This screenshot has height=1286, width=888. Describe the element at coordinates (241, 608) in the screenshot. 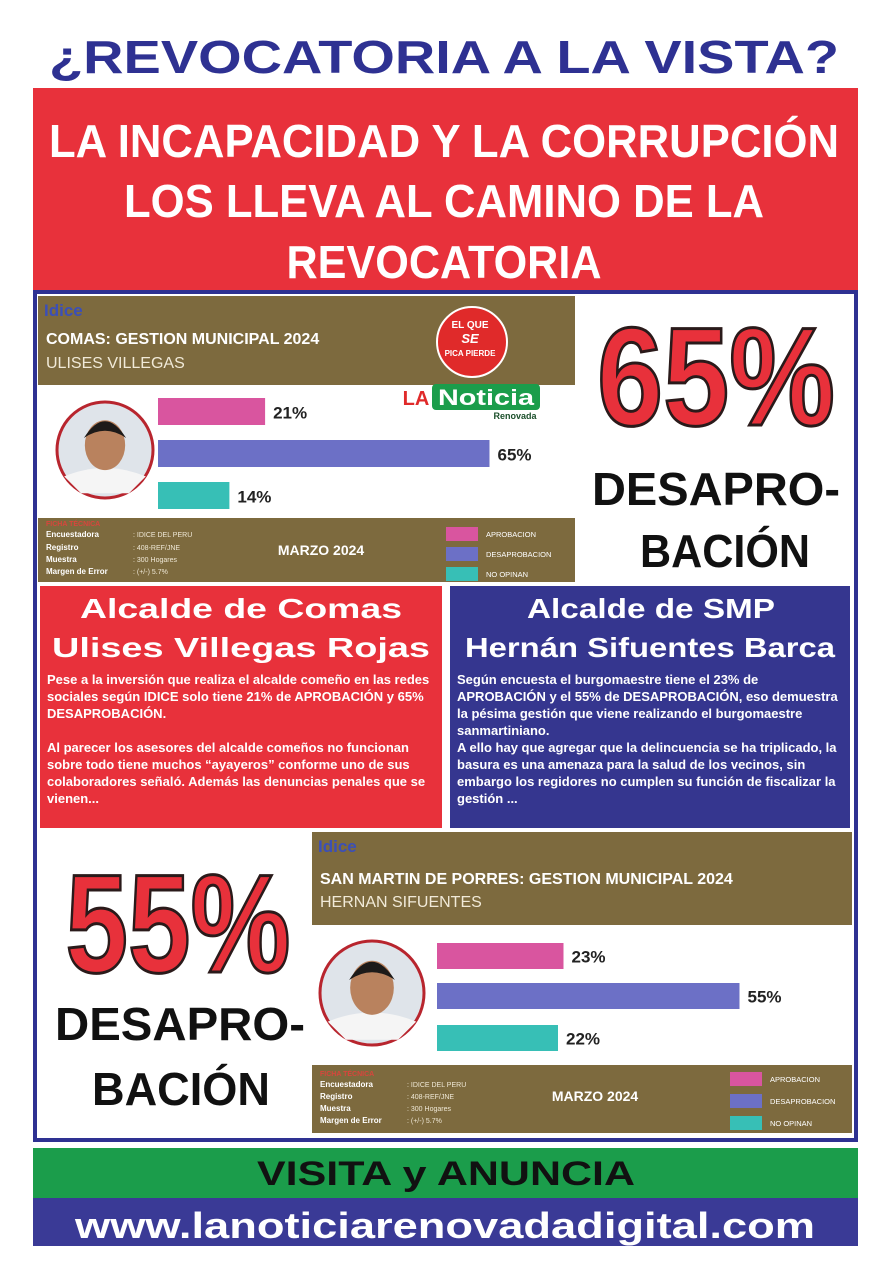

I see `column-title: Alcalde de Comas` at that location.